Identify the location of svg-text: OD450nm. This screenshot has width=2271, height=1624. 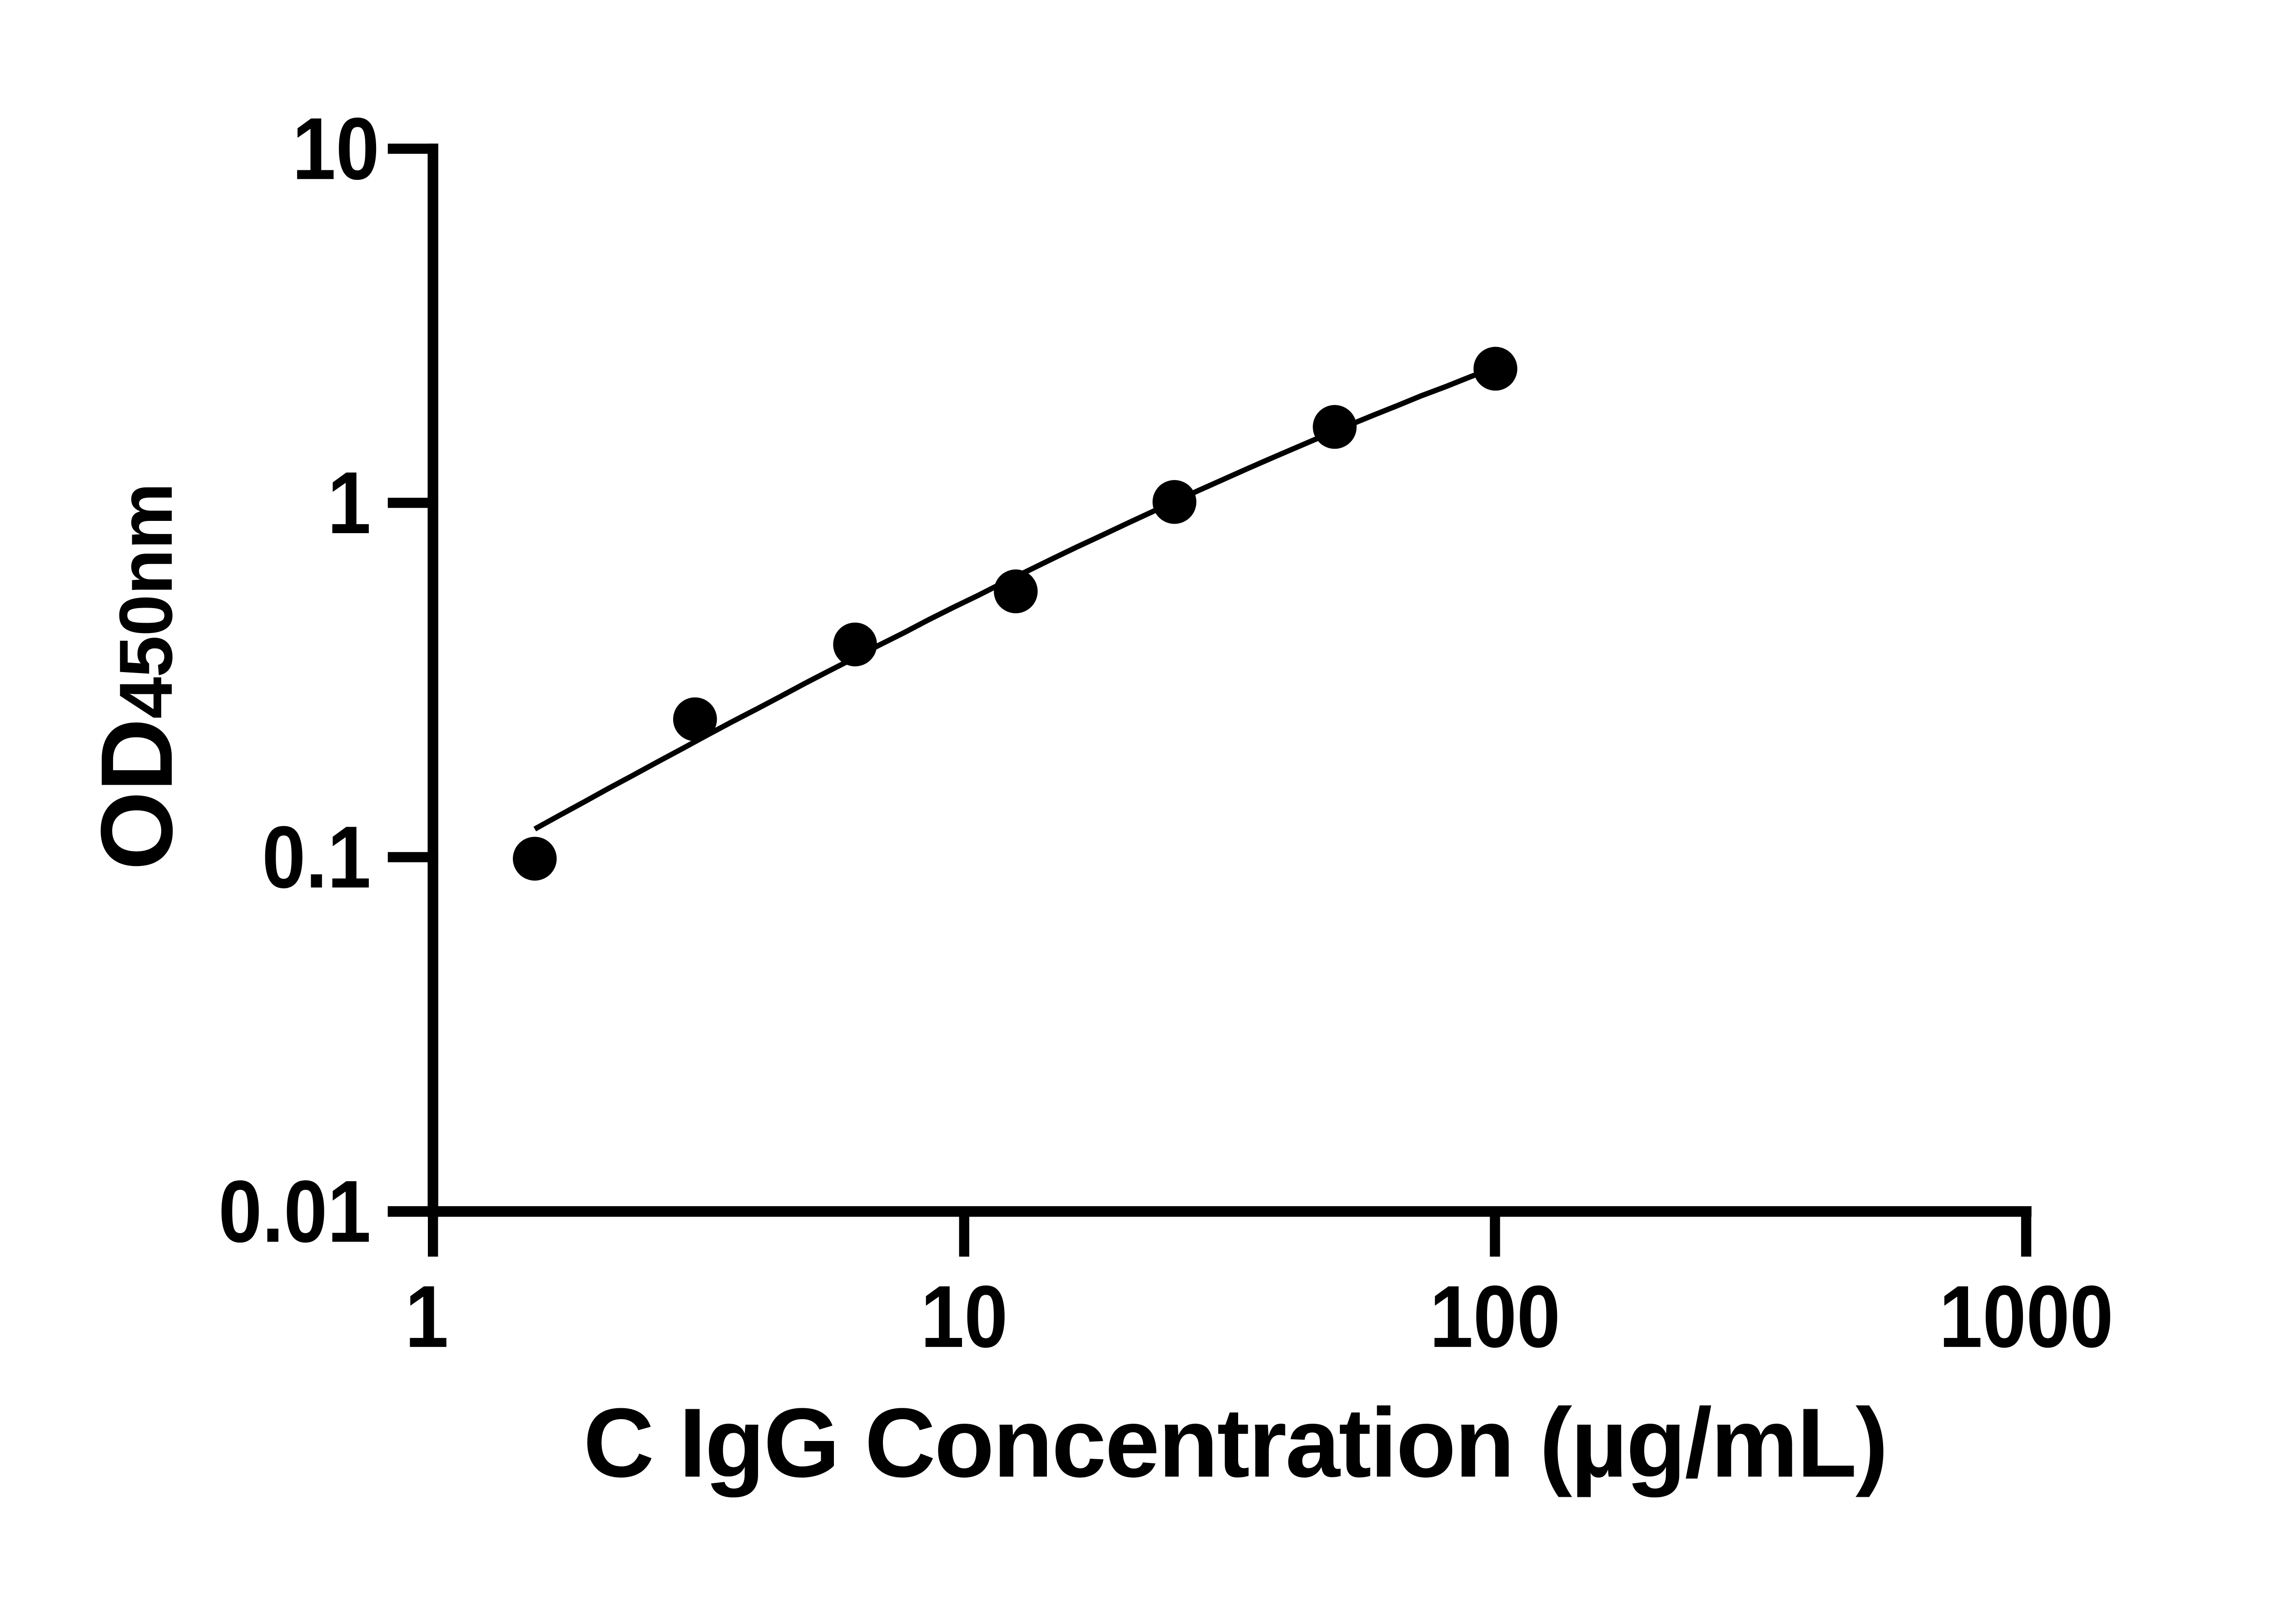
(136, 676).